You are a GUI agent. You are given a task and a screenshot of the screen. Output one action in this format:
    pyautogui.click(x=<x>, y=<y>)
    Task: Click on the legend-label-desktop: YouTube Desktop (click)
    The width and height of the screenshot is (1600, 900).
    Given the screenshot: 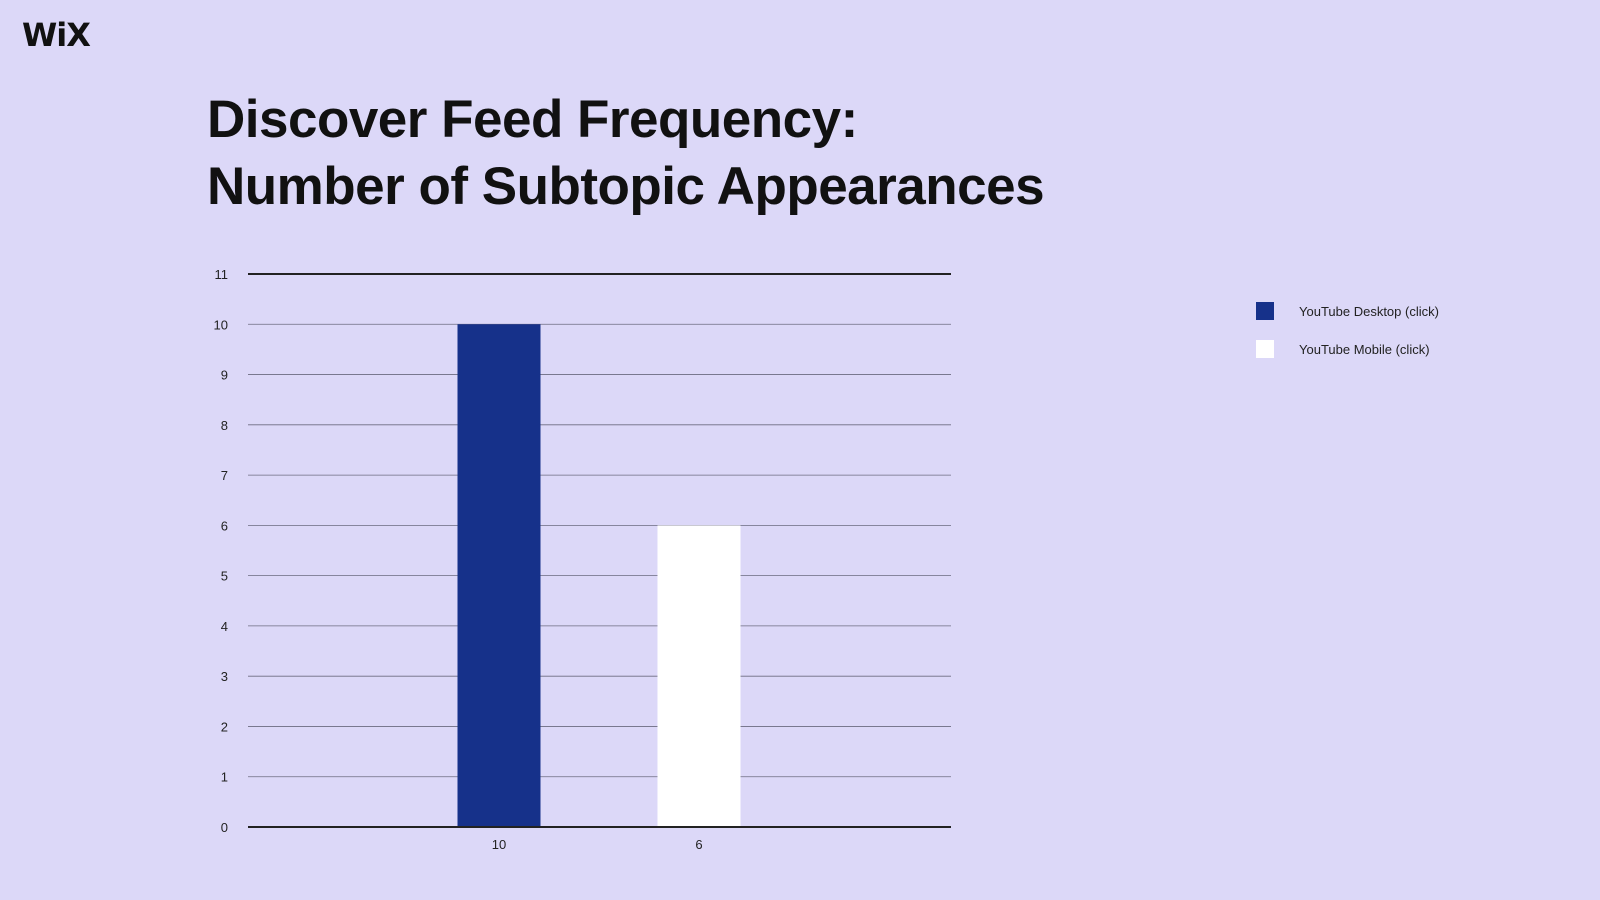 What is the action you would take?
    pyautogui.click(x=1369, y=311)
    